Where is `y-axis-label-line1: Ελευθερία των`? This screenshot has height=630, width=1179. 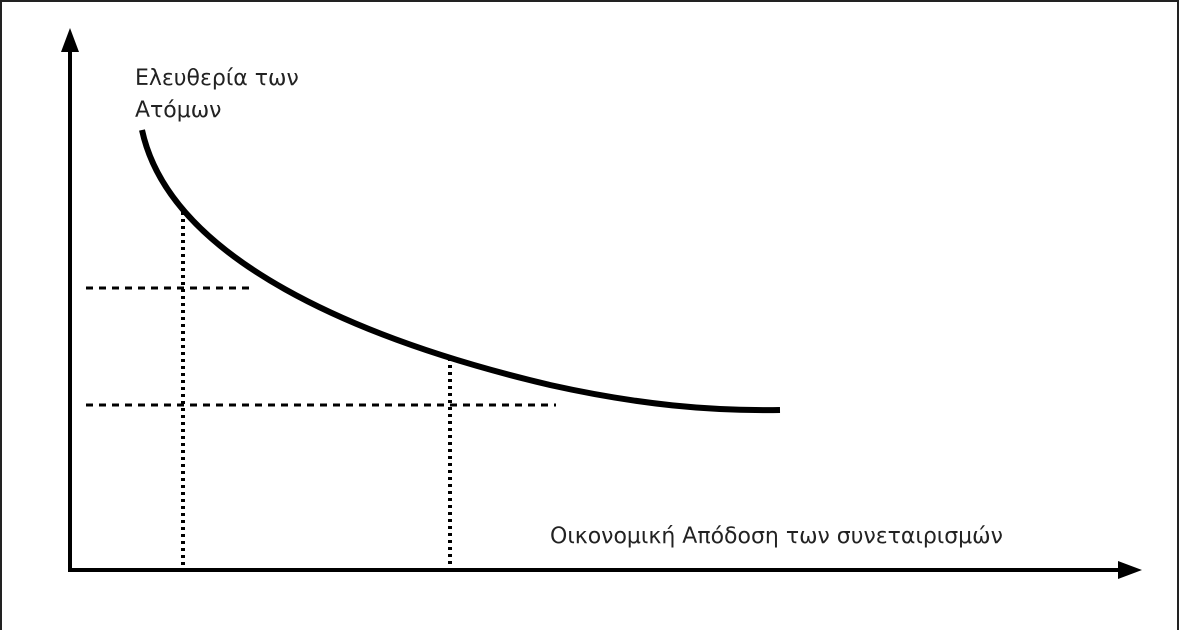
y-axis-label-line1: Ελευθερία των is located at coordinates (217, 78).